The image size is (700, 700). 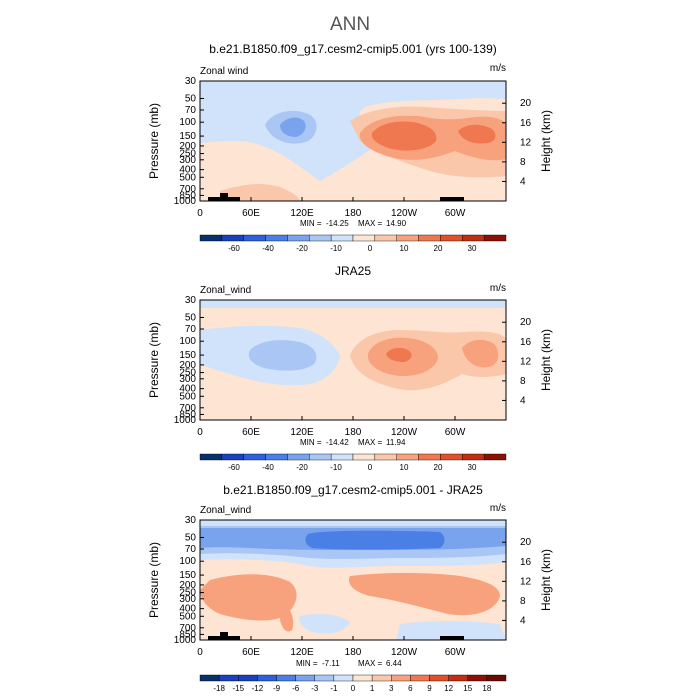 What do you see at coordinates (219, 688) in the screenshot?
I see `colorbar-label: -18` at bounding box center [219, 688].